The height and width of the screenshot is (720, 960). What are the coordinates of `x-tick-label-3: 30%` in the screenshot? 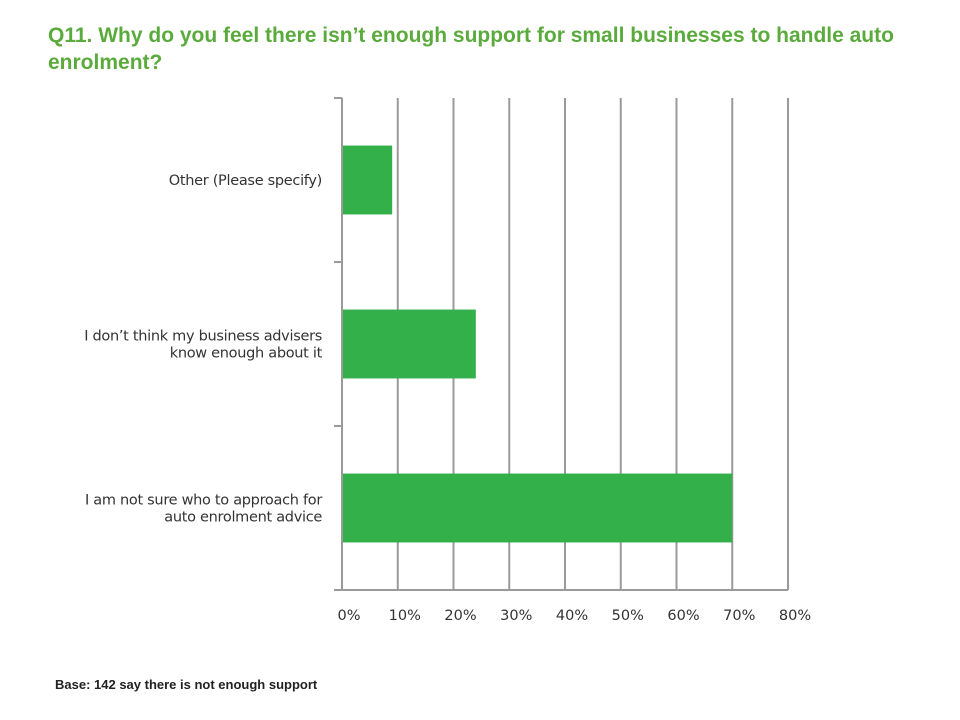 It's located at (516, 616).